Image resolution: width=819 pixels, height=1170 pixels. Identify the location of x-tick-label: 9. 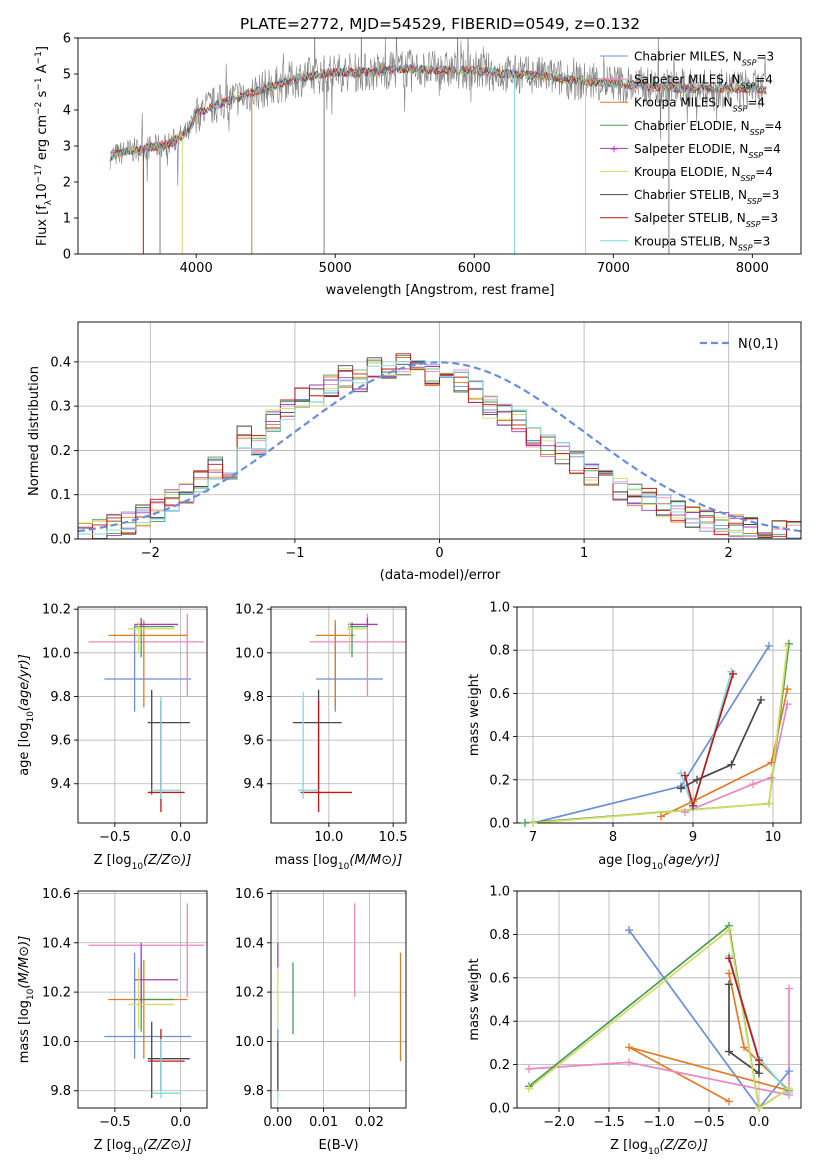
(693, 837).